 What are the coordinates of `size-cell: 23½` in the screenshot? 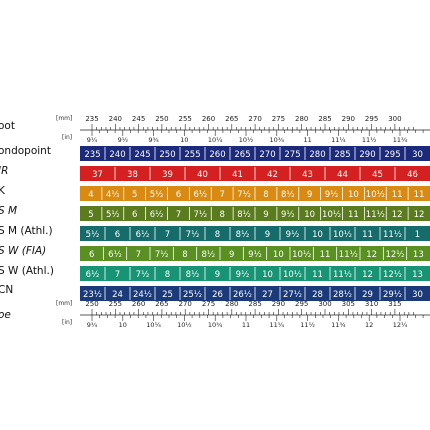 It's located at (92, 295).